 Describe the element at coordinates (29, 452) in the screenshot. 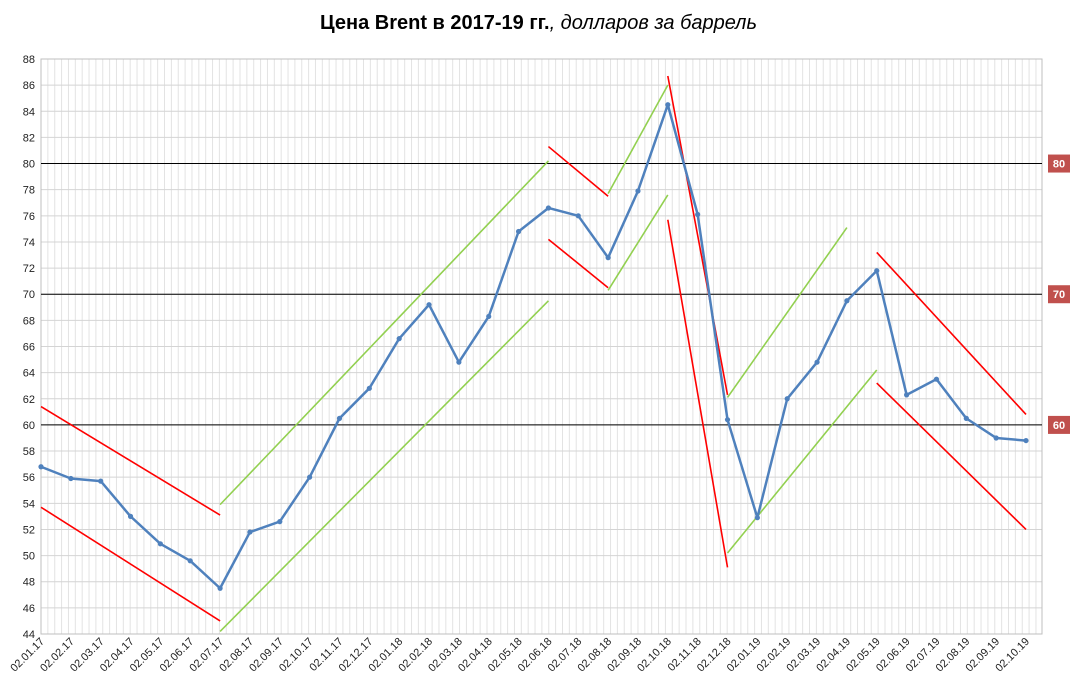

I see `y-tick-label: 58` at that location.